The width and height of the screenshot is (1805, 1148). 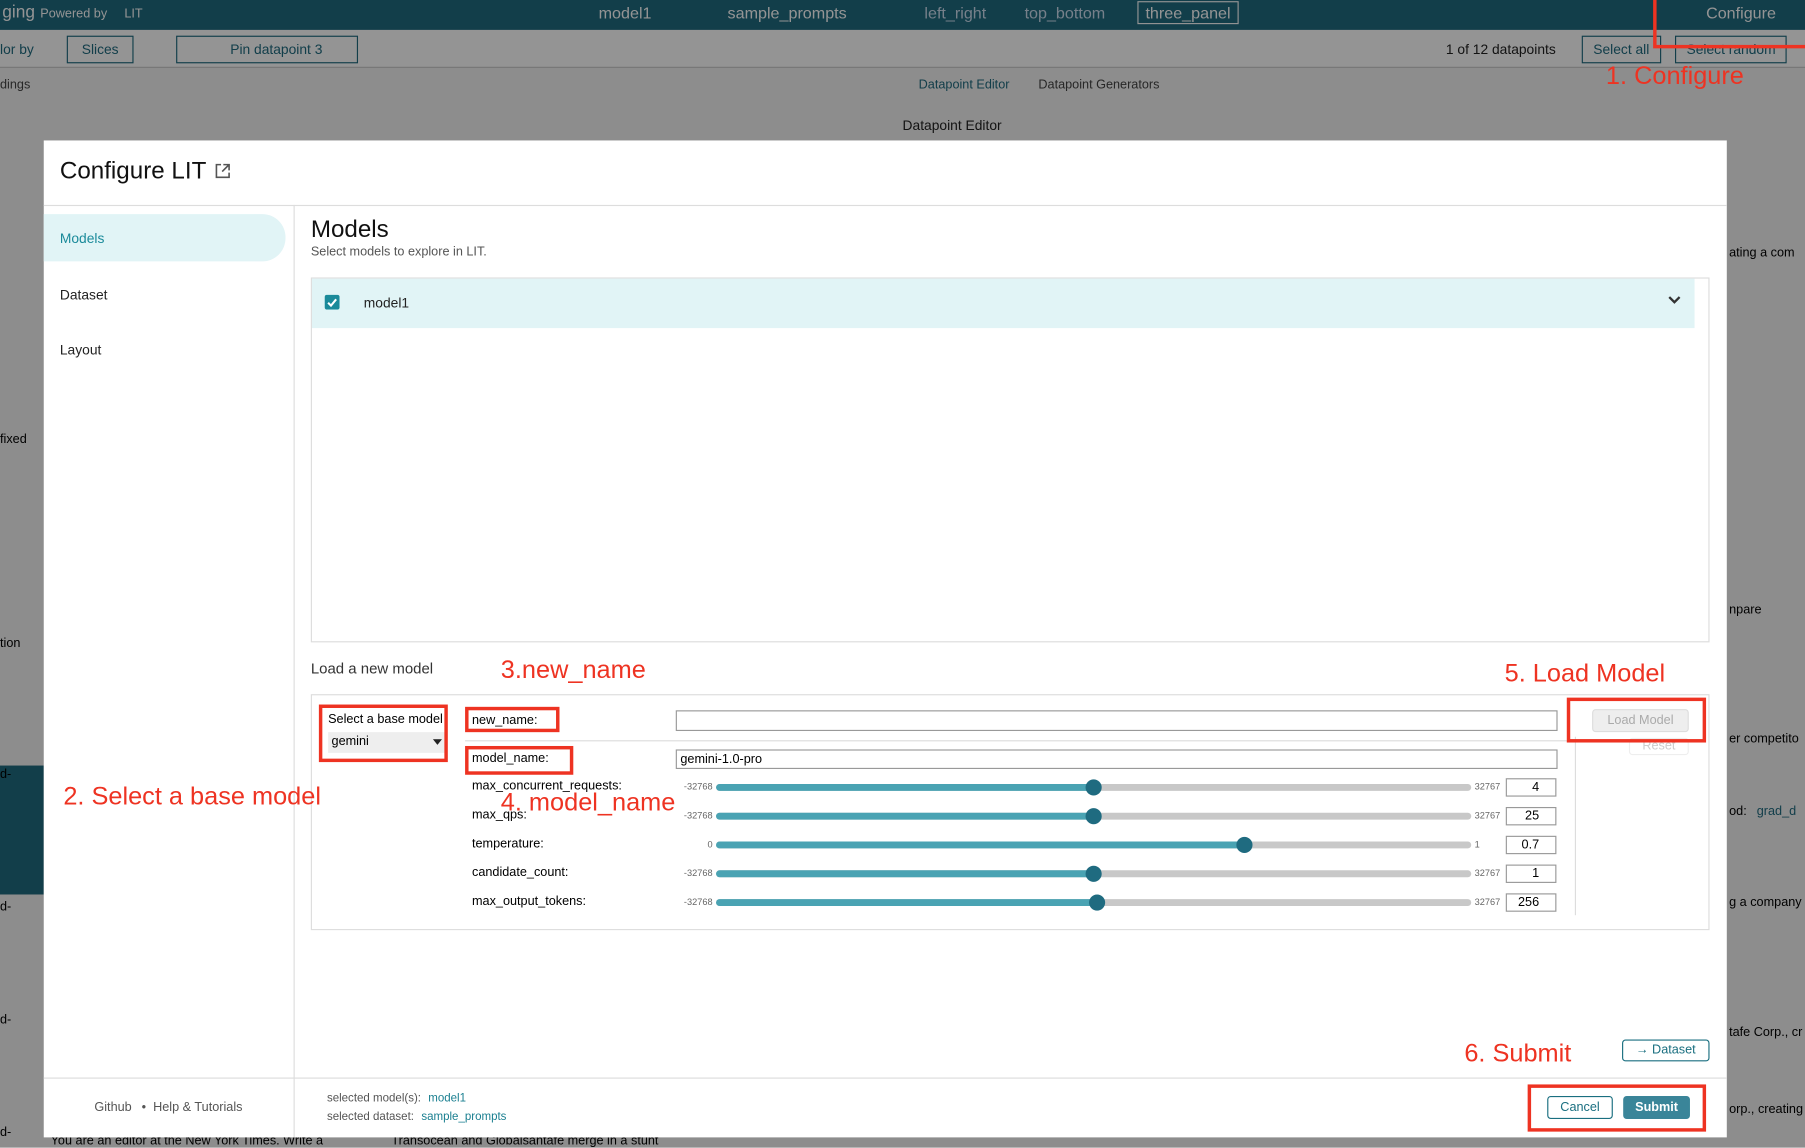 I want to click on base-model-select: gemini, so click(x=387, y=742).